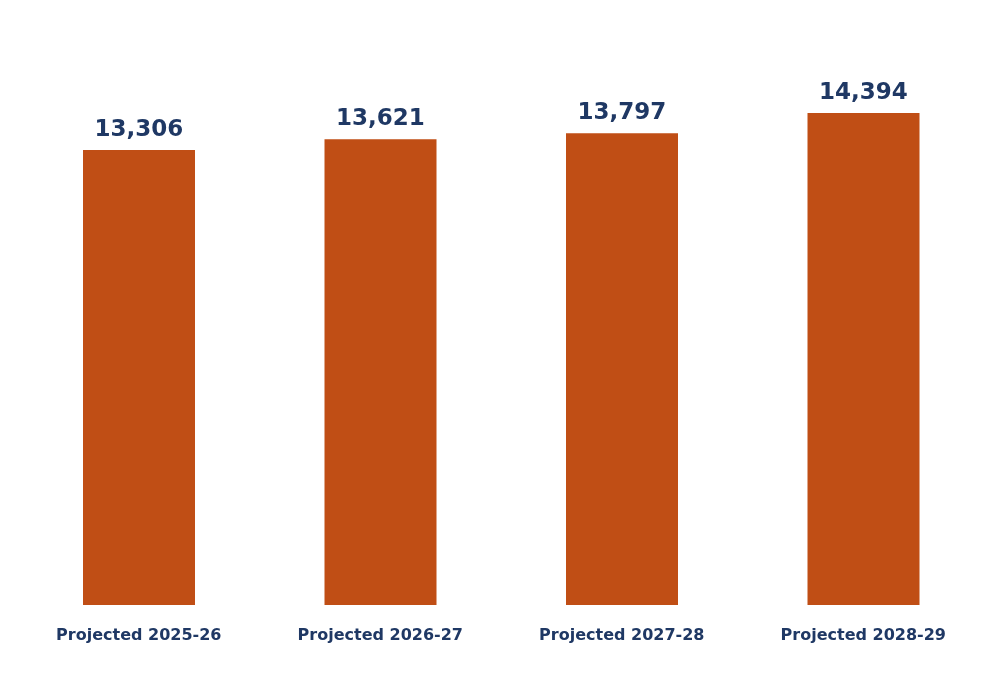 The image size is (1002, 673). What do you see at coordinates (622, 635) in the screenshot?
I see `x-tick-label: Projected 2027-28` at bounding box center [622, 635].